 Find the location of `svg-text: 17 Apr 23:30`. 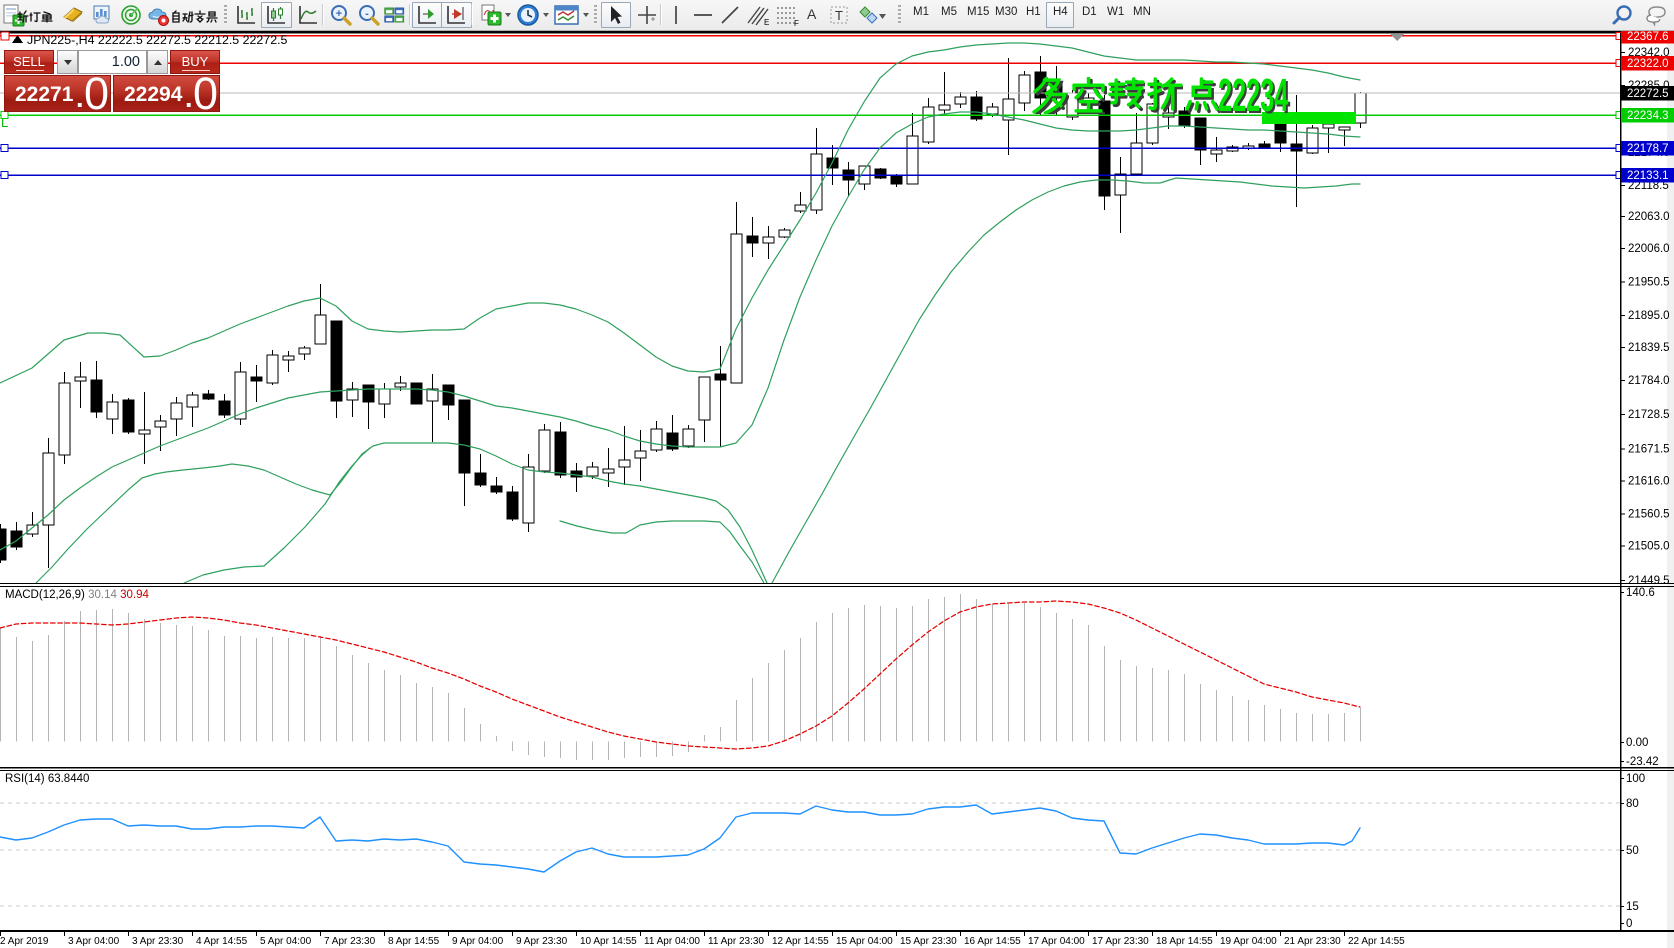

svg-text: 17 Apr 23:30 is located at coordinates (1120, 941).